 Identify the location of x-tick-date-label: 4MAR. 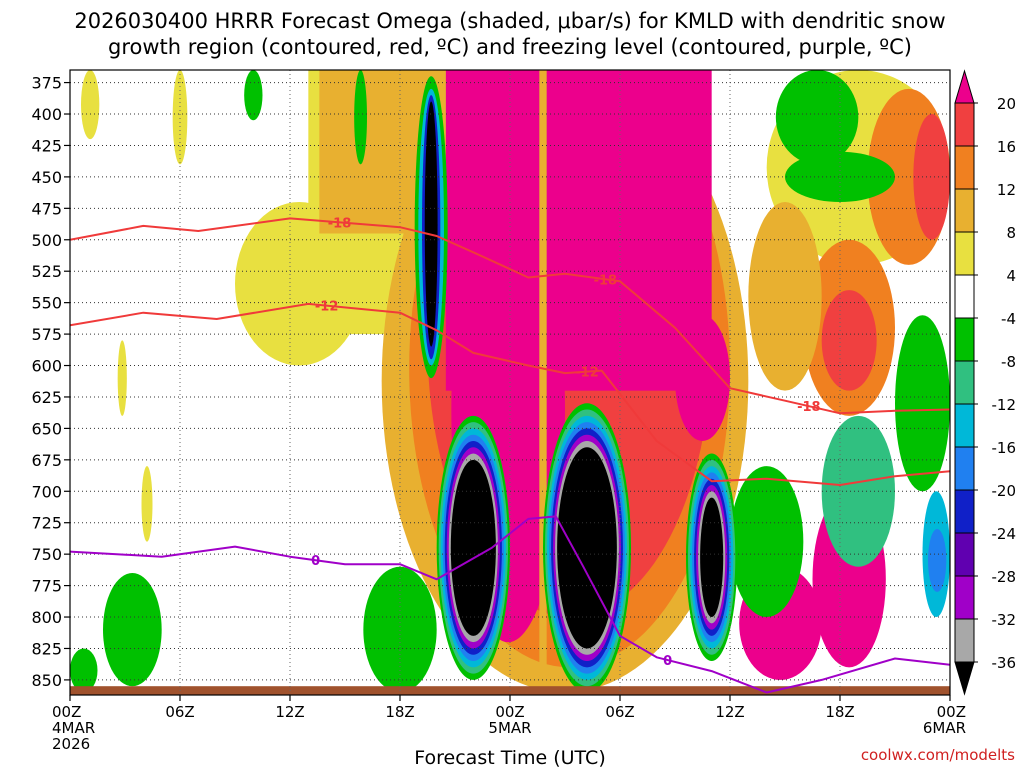
(73, 728).